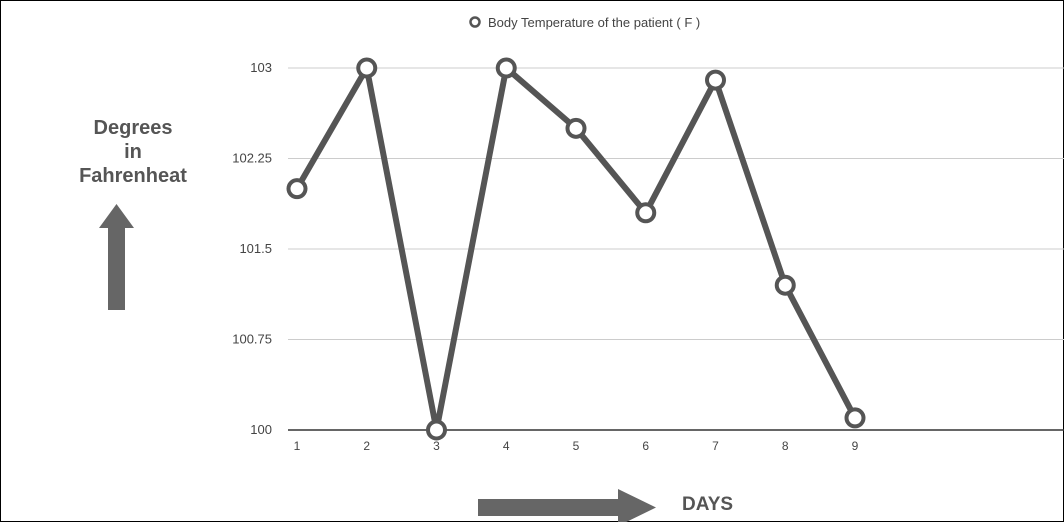 The height and width of the screenshot is (522, 1064). I want to click on y-tick-label: 100.75, so click(252, 339).